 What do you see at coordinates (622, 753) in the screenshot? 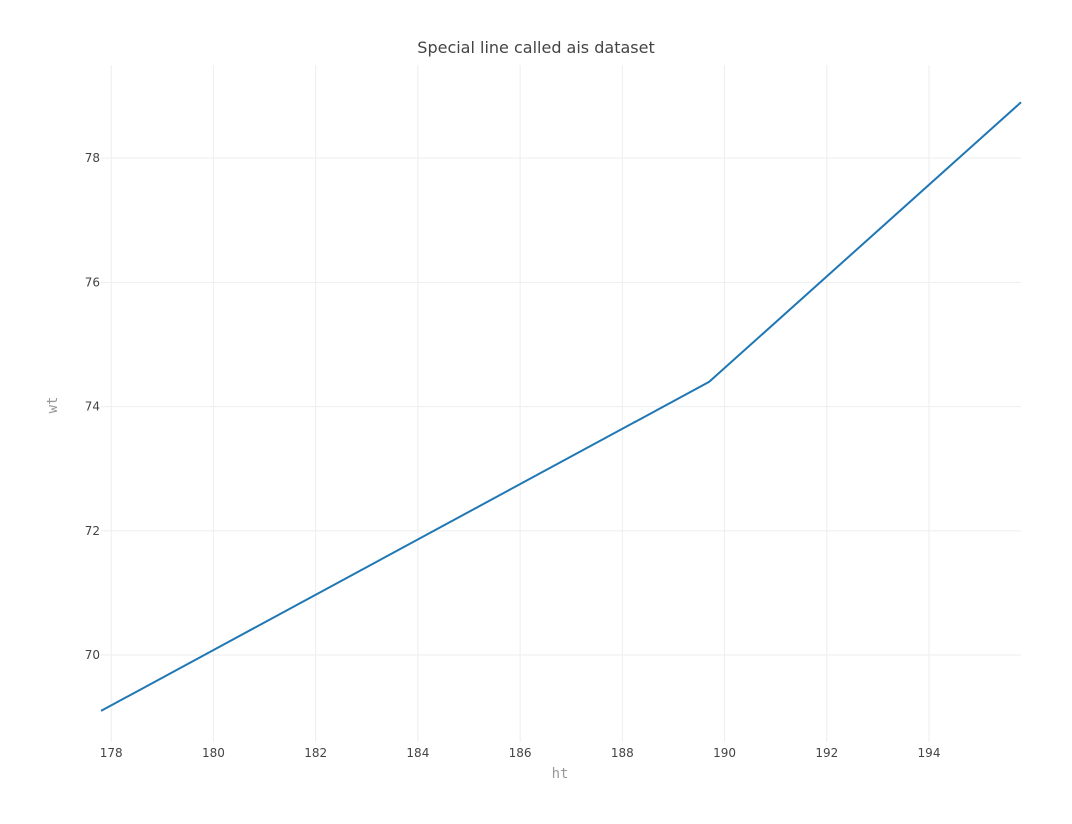
I see `x-tick-label: 188` at bounding box center [622, 753].